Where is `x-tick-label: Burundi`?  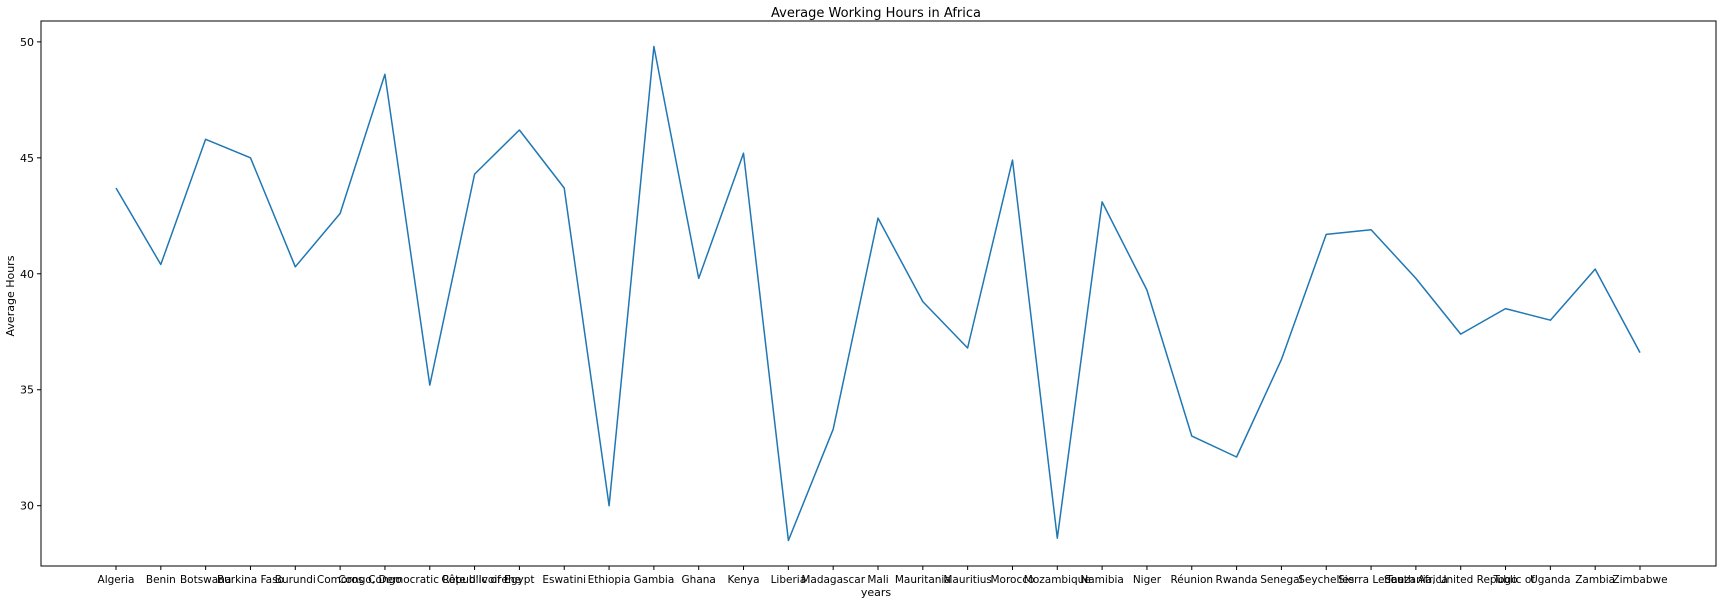 x-tick-label: Burundi is located at coordinates (295, 580).